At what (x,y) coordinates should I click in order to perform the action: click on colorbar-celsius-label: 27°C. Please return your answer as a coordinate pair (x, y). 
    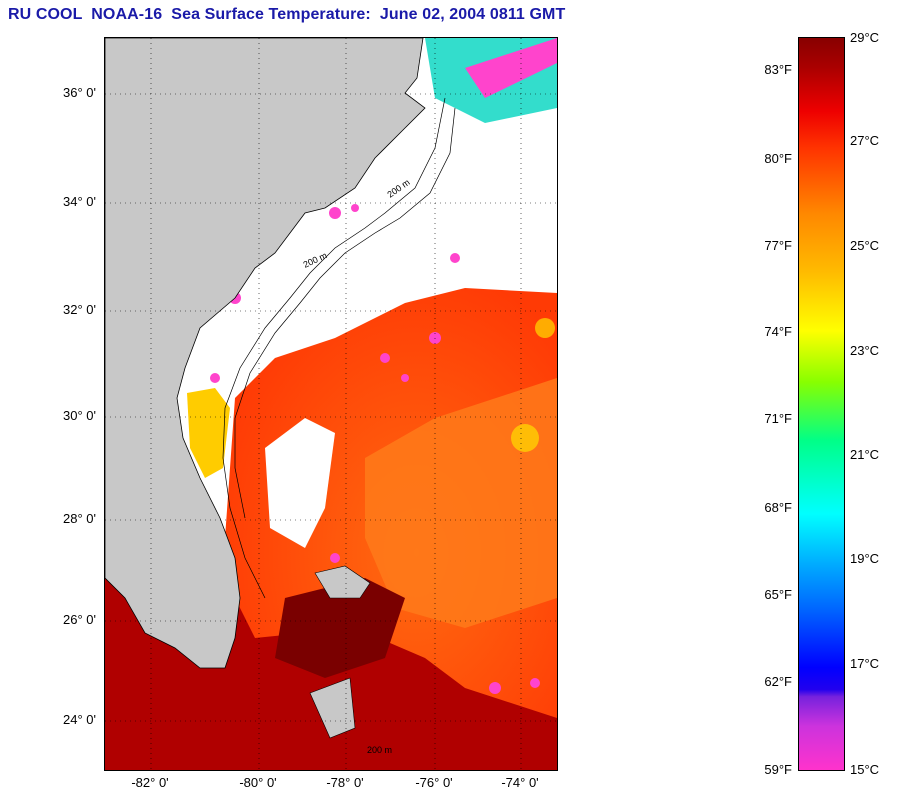
    Looking at the image, I should click on (865, 140).